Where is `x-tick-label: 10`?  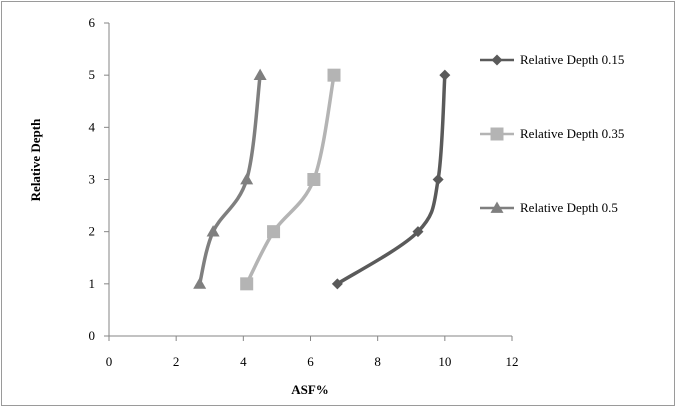 x-tick-label: 10 is located at coordinates (444, 361).